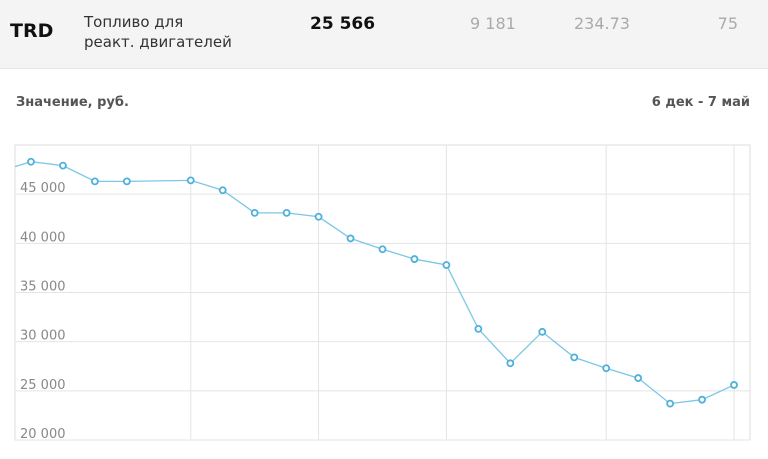  Describe the element at coordinates (701, 102) in the screenshot. I see `date-range: 6 дек - 7 май` at that location.